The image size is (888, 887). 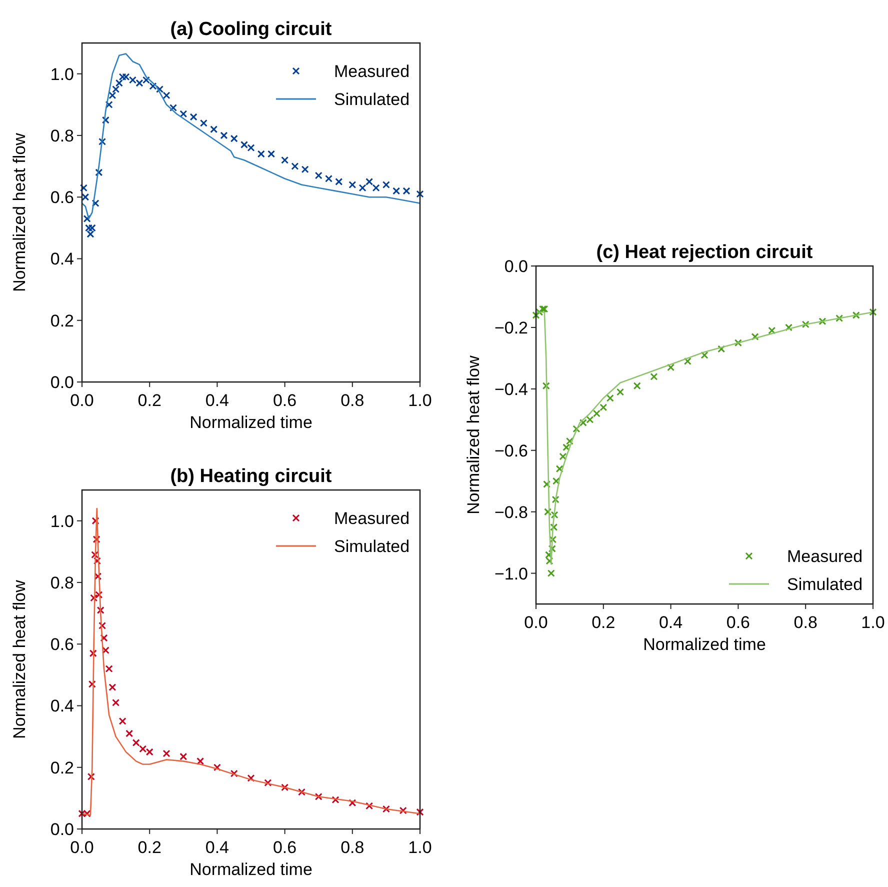 What do you see at coordinates (873, 622) in the screenshot?
I see `x-tick-label: 1.0` at bounding box center [873, 622].